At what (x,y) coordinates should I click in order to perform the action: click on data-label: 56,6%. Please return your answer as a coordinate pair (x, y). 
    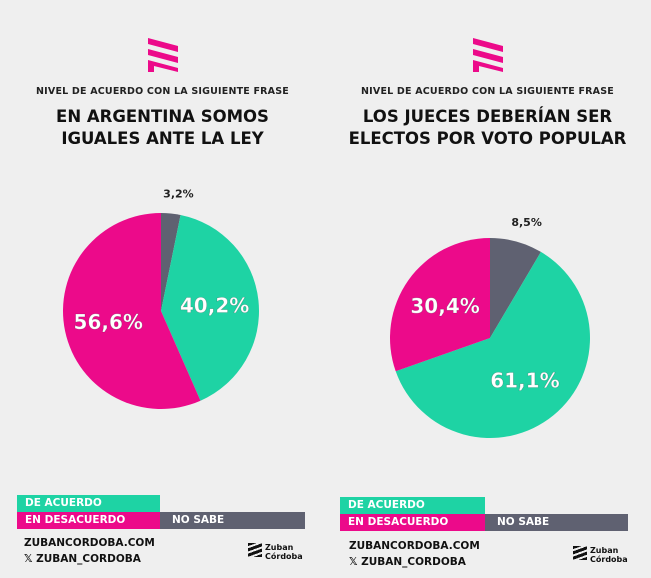
    Looking at the image, I should click on (108, 322).